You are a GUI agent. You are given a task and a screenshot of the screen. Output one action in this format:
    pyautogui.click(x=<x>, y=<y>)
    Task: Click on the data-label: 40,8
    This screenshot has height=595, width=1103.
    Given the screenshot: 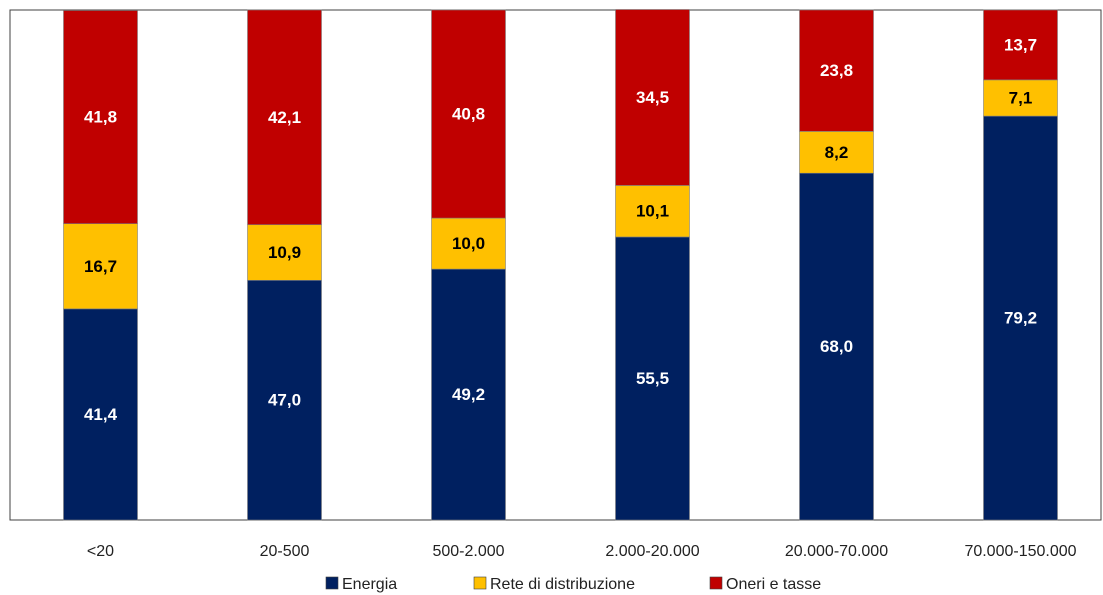 What is the action you would take?
    pyautogui.click(x=468, y=114)
    